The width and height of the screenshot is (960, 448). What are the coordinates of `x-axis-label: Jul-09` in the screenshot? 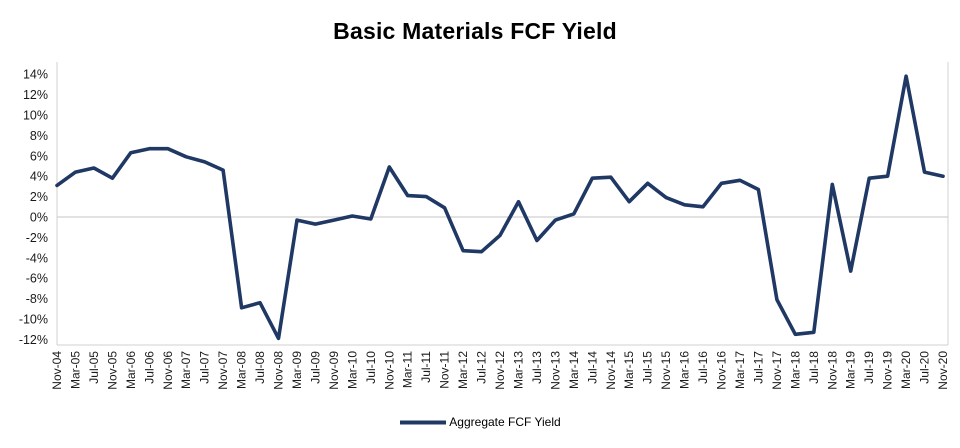 It's located at (315, 367).